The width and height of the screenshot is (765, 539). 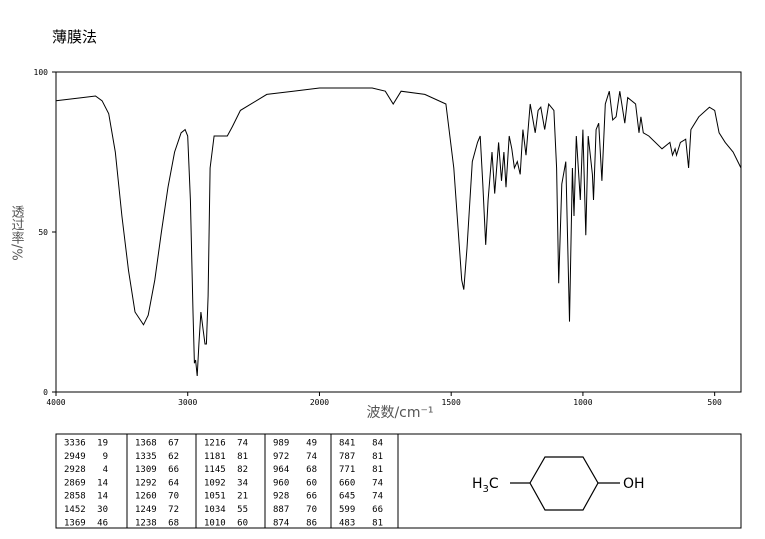 What do you see at coordinates (41, 72) in the screenshot?
I see `y-tick-label: 100` at bounding box center [41, 72].